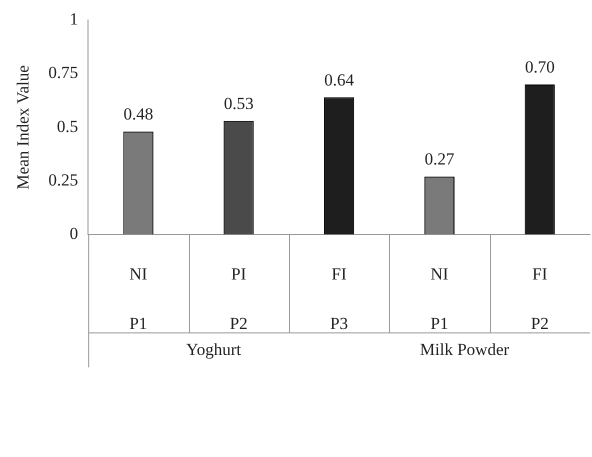 Image resolution: width=592 pixels, height=457 pixels. Describe the element at coordinates (465, 349) in the screenshot. I see `text: Milk Powder` at that location.